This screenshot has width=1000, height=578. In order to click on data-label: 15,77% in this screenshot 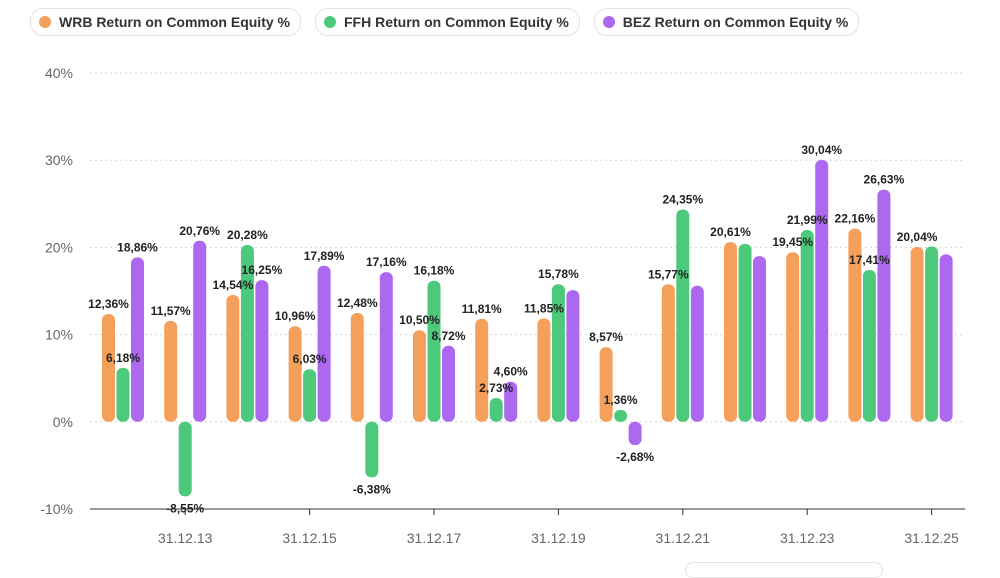, I will do `click(668, 274)`.